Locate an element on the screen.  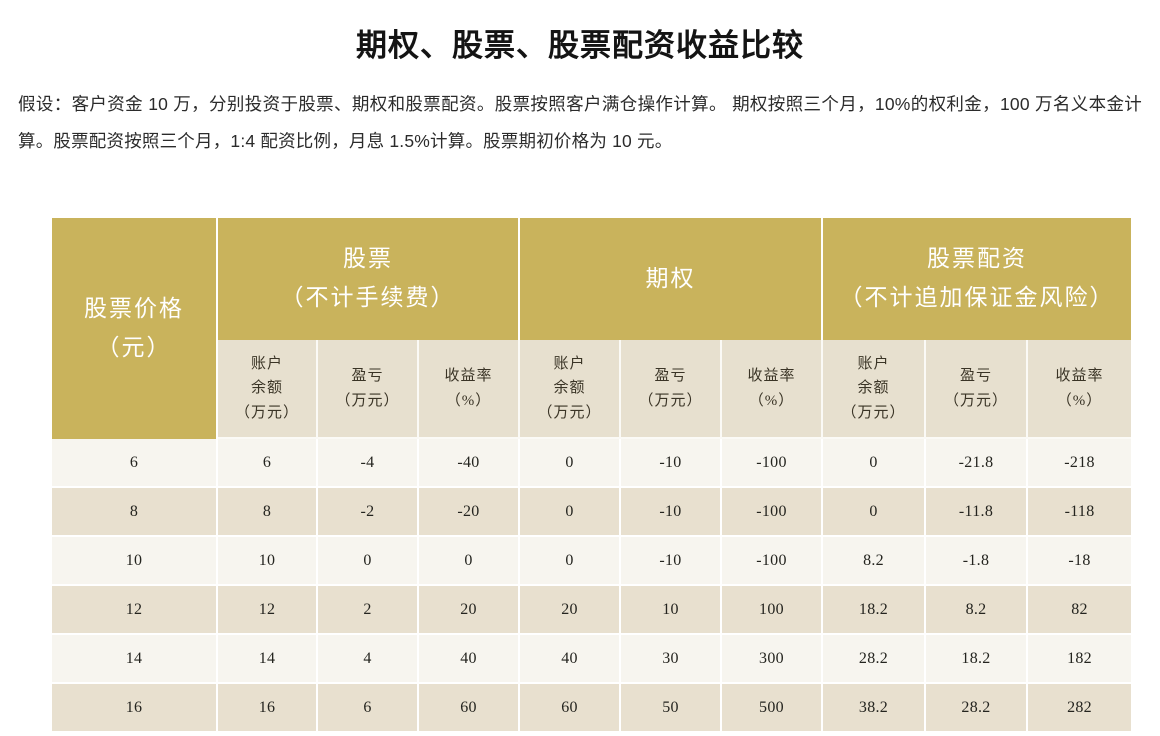
cell-stock-return: 20 is located at coordinates (469, 610).